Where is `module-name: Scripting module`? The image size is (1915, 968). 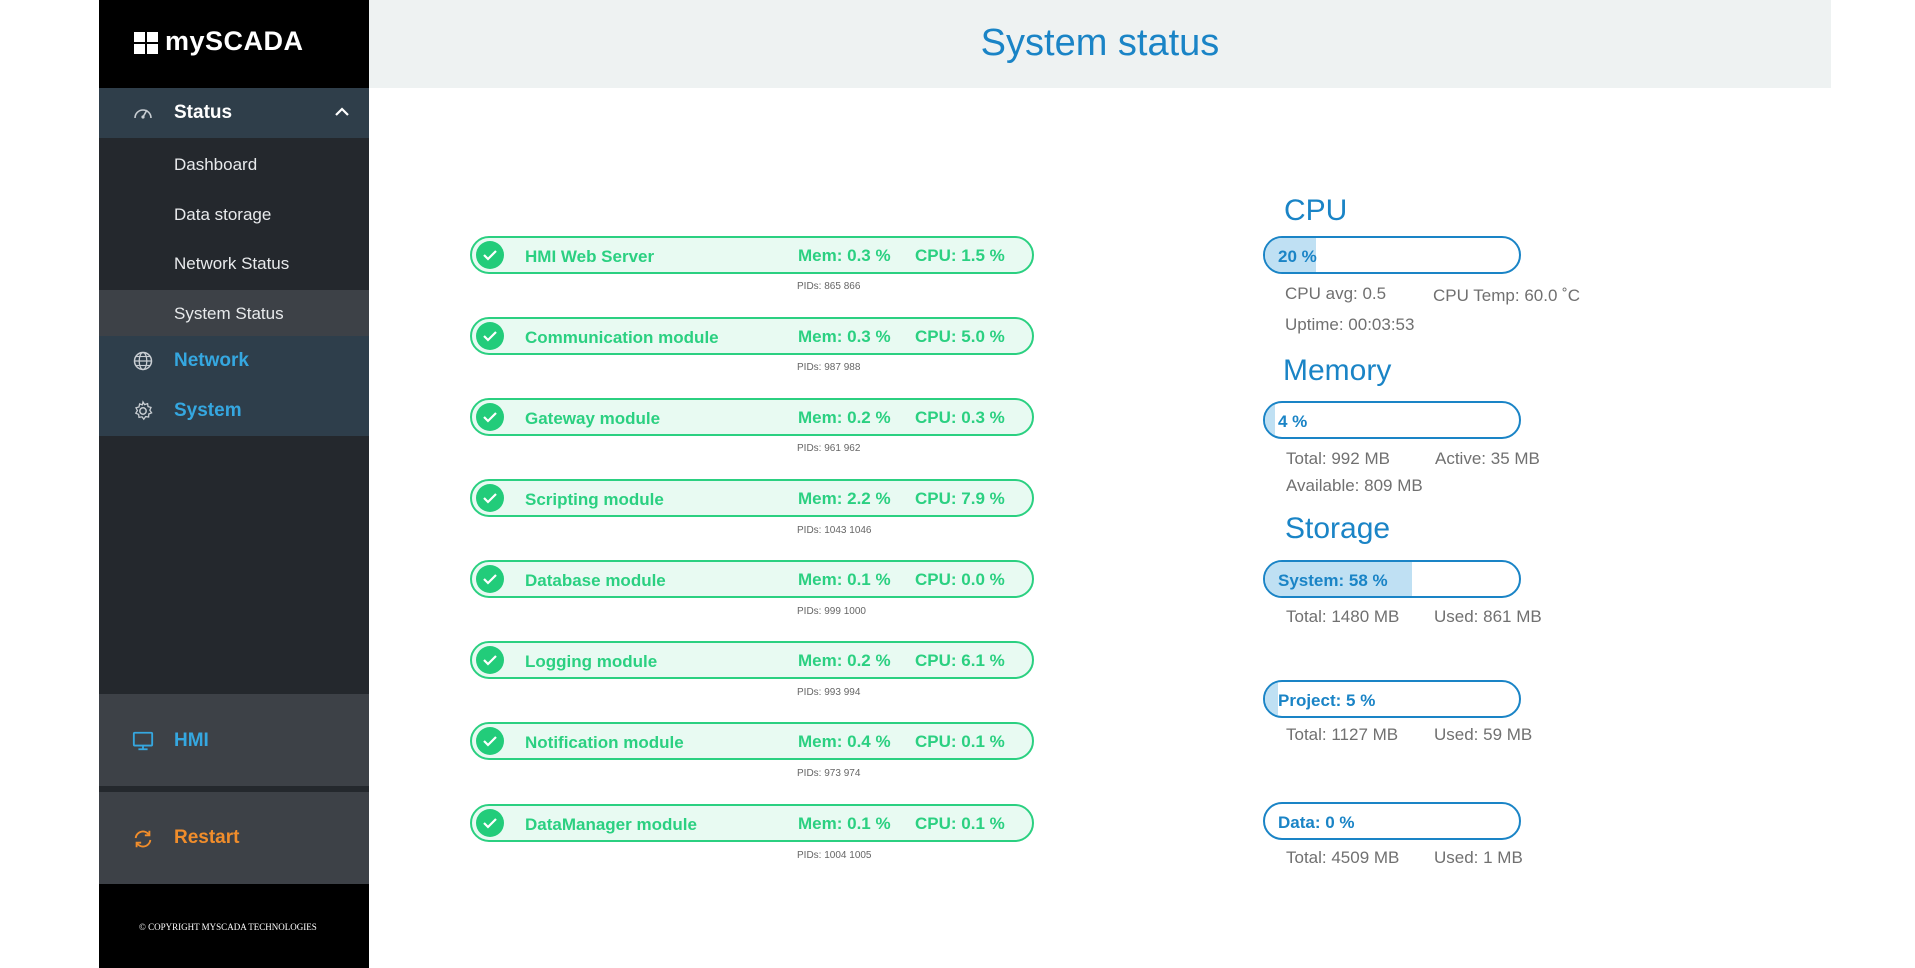 module-name: Scripting module is located at coordinates (594, 499).